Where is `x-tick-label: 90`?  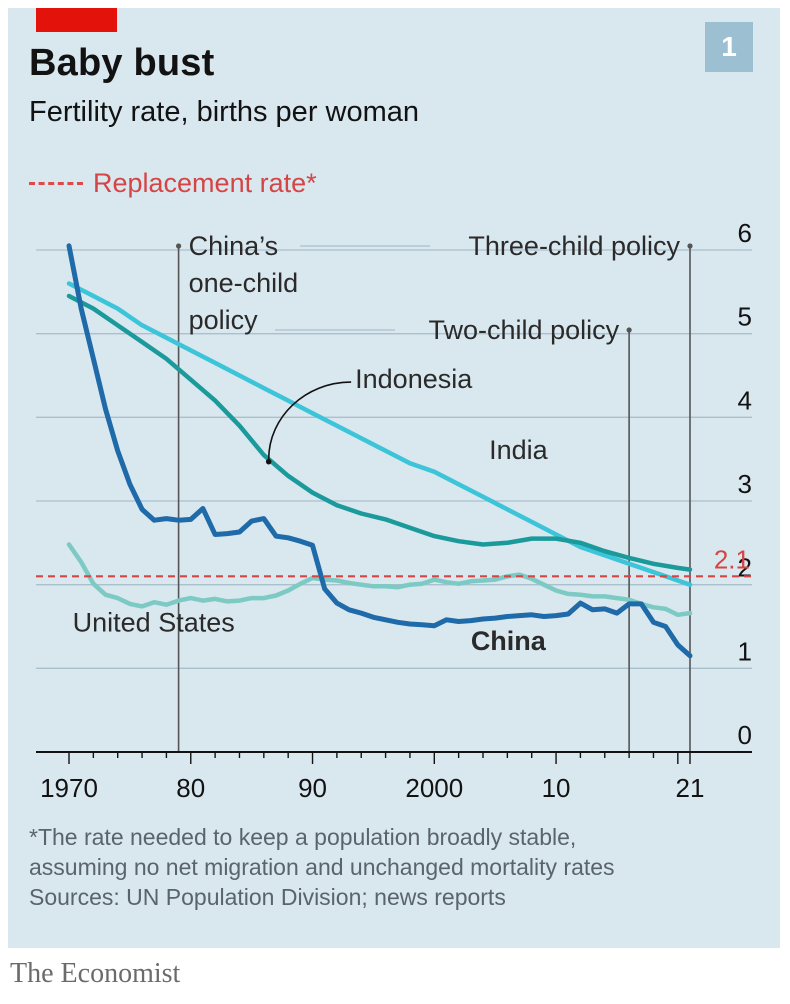 x-tick-label: 90 is located at coordinates (312, 788).